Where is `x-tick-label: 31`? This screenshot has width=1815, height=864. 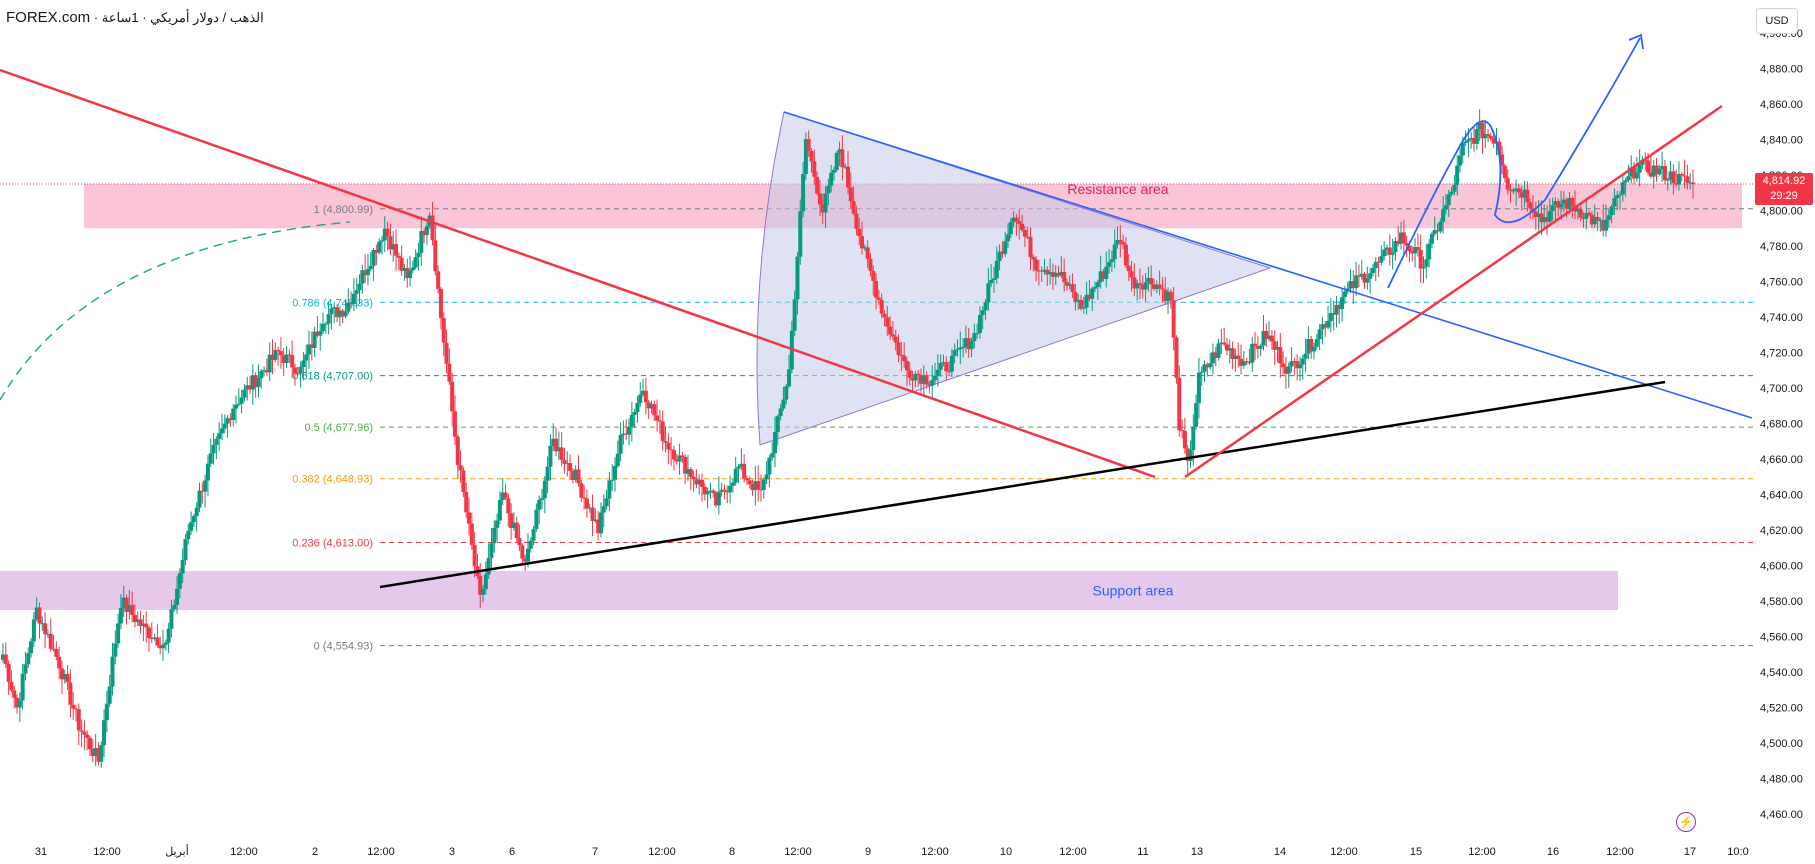 x-tick-label: 31 is located at coordinates (41, 852).